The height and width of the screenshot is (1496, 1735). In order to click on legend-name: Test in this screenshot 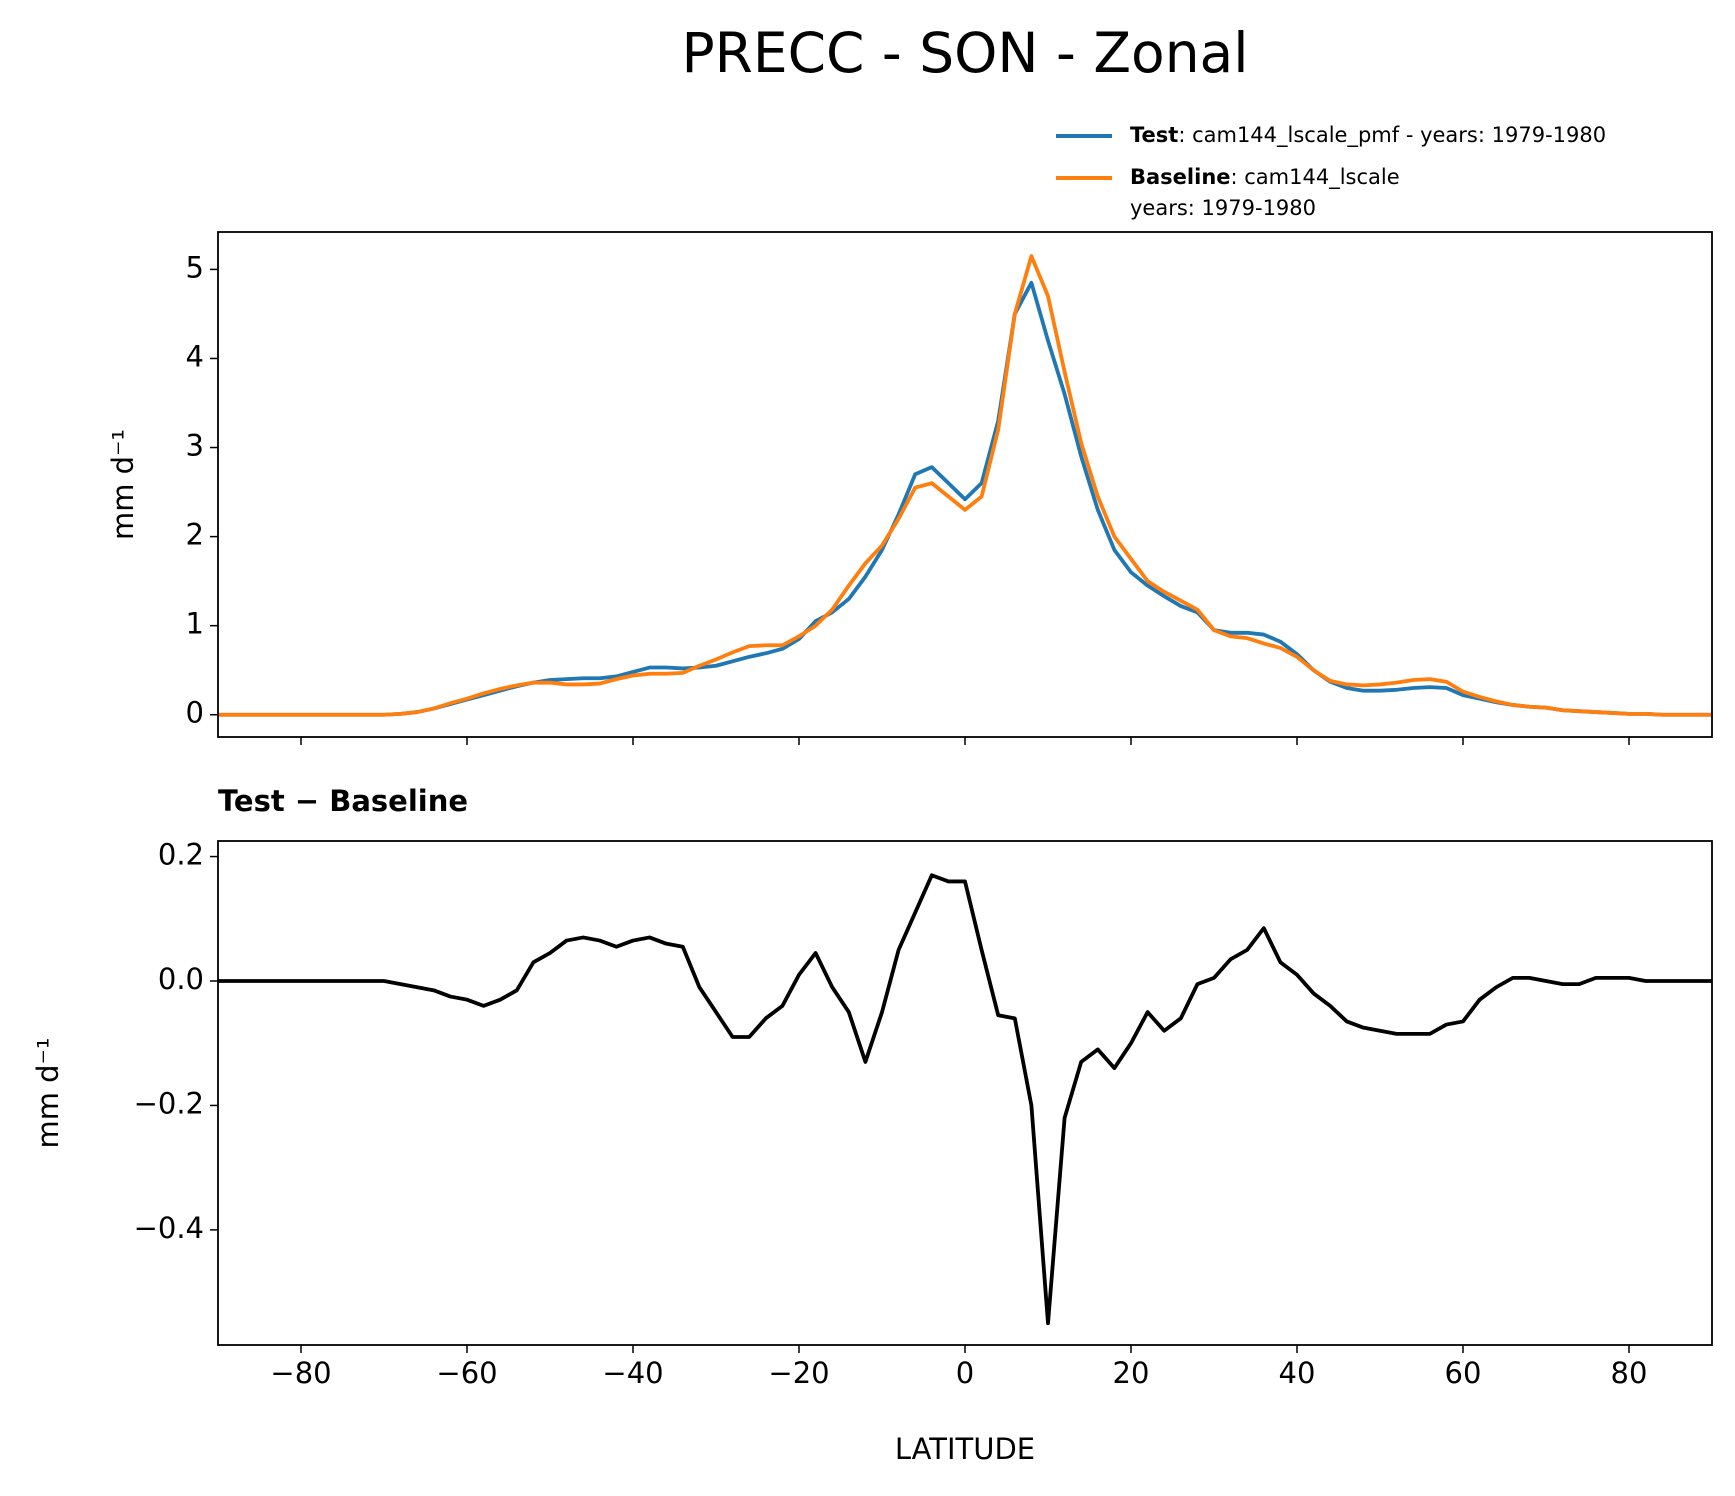, I will do `click(1154, 135)`.